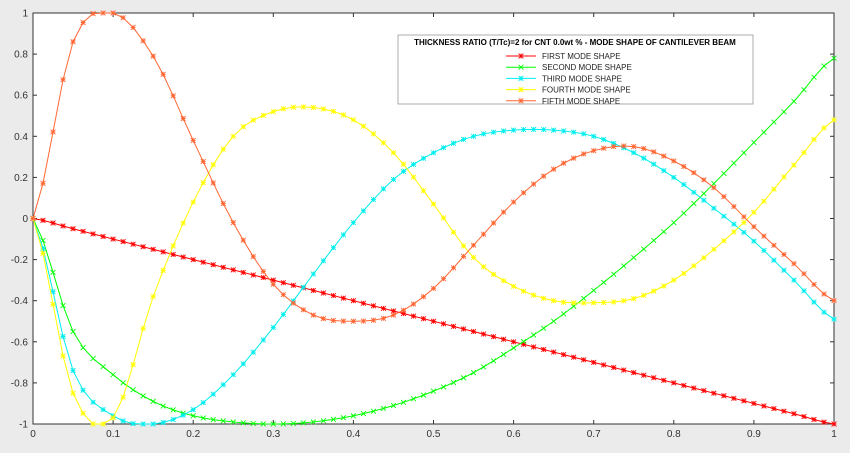 Image resolution: width=850 pixels, height=453 pixels. Describe the element at coordinates (20, 260) in the screenshot. I see `y-tick-label: -0.2` at that location.